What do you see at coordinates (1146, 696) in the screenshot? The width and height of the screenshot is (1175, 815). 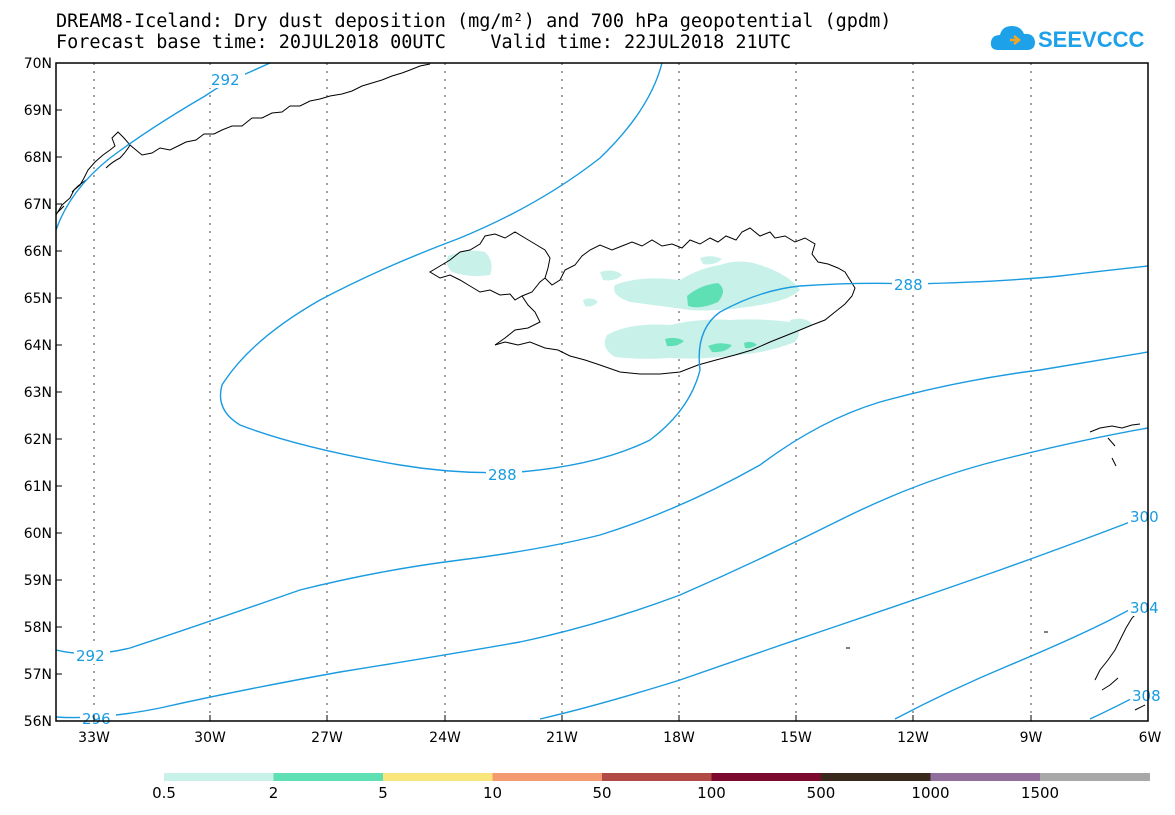 I see `contour-label: 308` at bounding box center [1146, 696].